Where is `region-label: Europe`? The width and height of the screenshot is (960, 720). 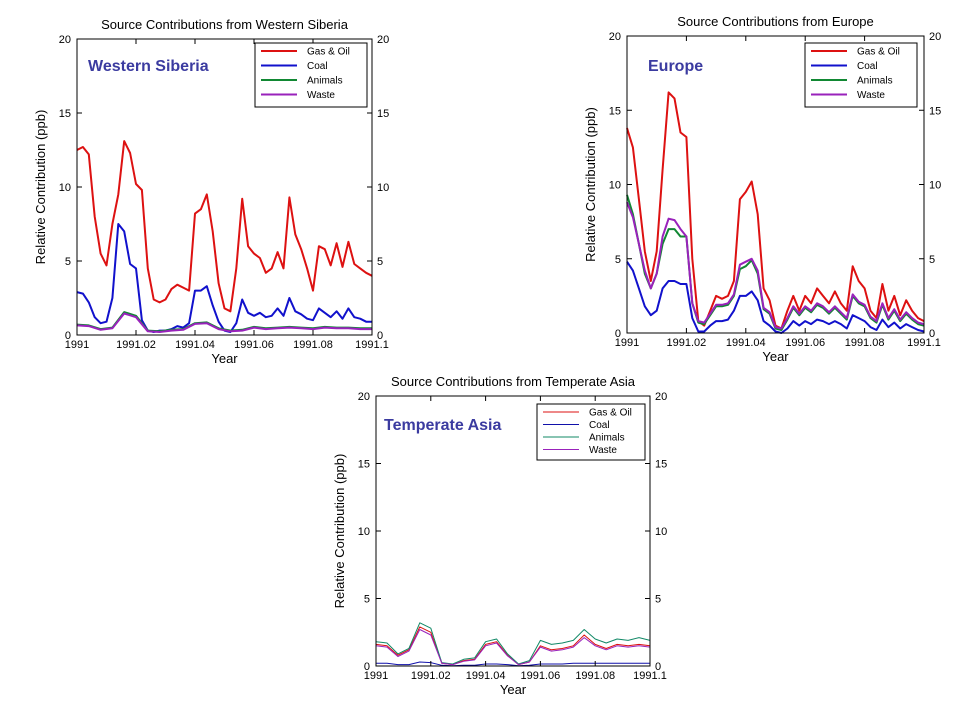 region-label: Europe is located at coordinates (675, 66).